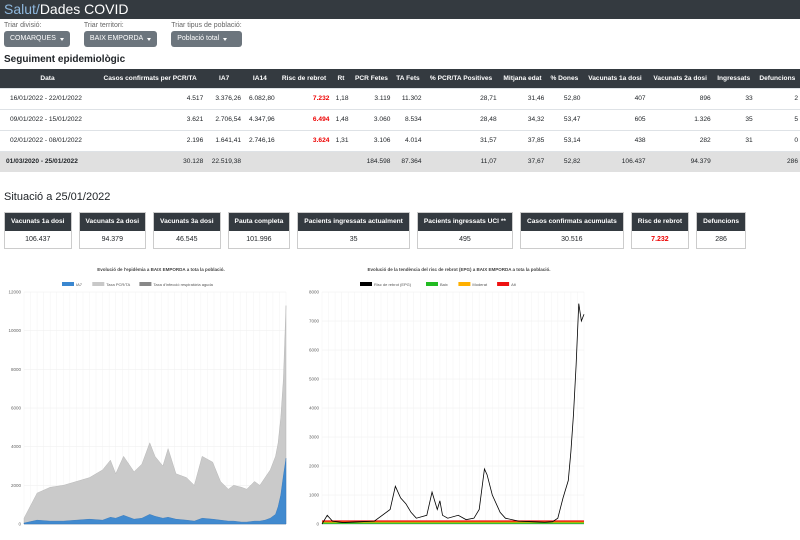 Image resolution: width=800 pixels, height=540 pixels. Describe the element at coordinates (680, 98) in the screenshot. I see `table-cell: 896` at that location.